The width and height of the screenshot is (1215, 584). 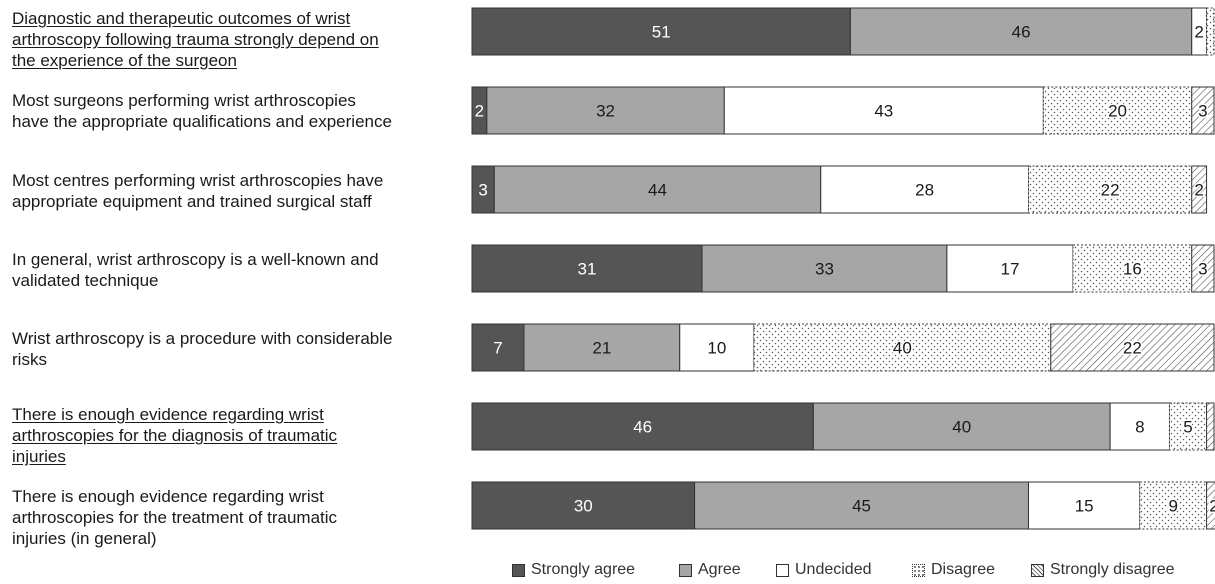 I want to click on legend-swatch-strongly-disagree, so click(x=1037, y=570).